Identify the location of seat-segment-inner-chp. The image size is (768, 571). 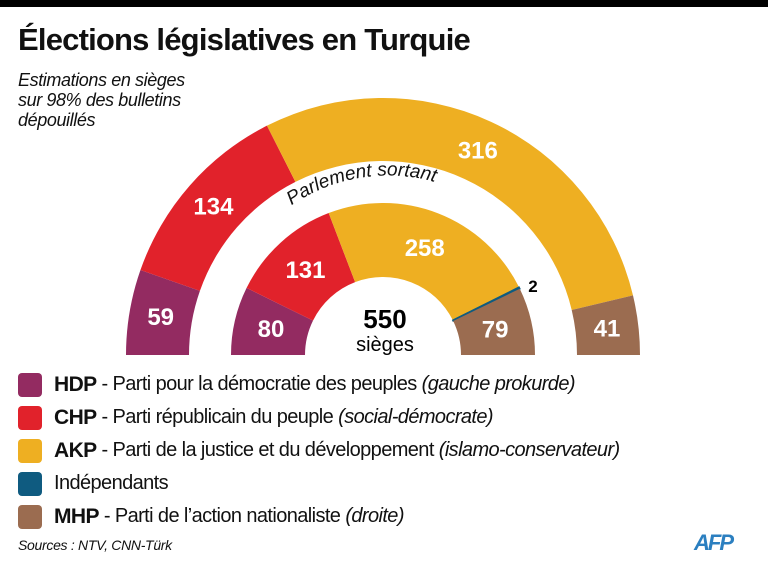
(301, 267).